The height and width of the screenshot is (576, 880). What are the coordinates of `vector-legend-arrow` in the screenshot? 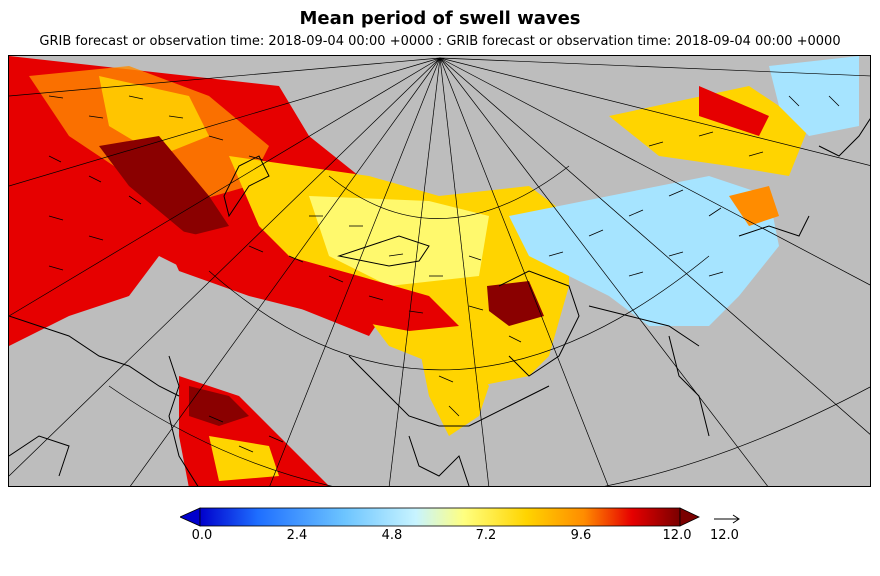 It's located at (727, 519).